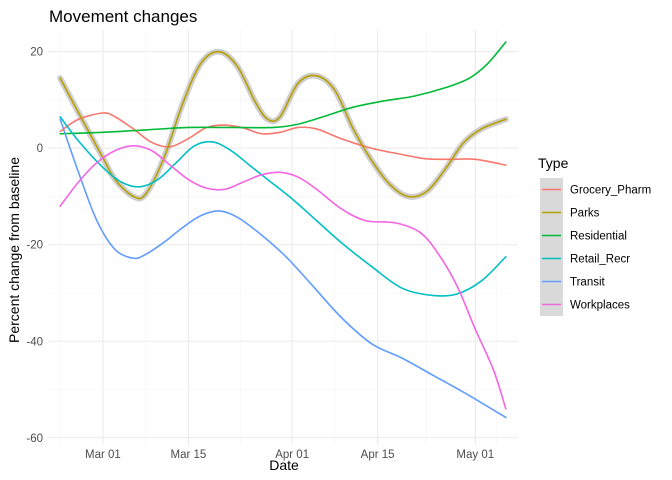  Describe the element at coordinates (585, 214) in the screenshot. I see `legend-label-parks: Parks` at that location.